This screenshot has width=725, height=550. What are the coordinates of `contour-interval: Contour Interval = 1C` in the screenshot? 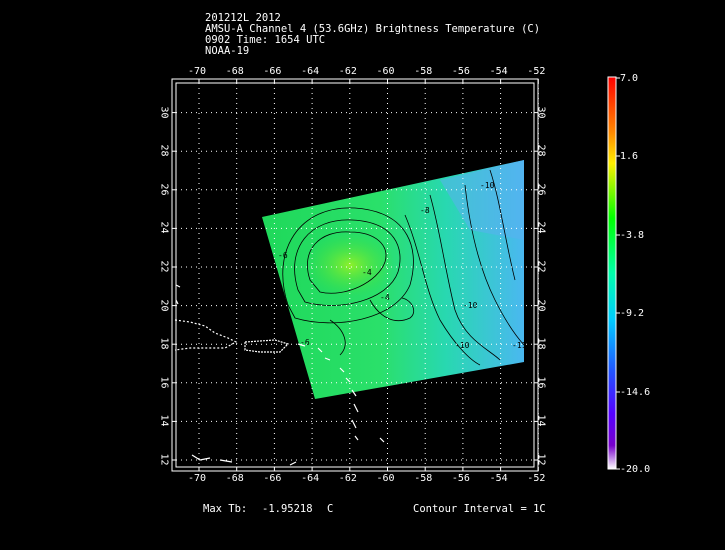 It's located at (479, 509).